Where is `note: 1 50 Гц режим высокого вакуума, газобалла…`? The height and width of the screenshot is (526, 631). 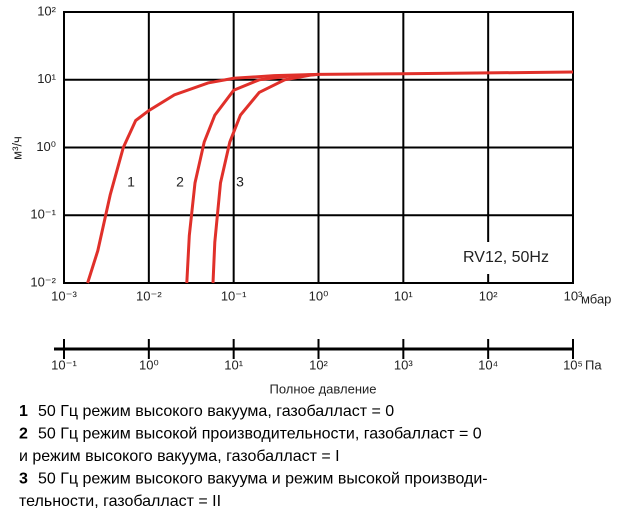
note: 1 50 Гц режим высокого вакуума, газобалла… is located at coordinates (206, 411).